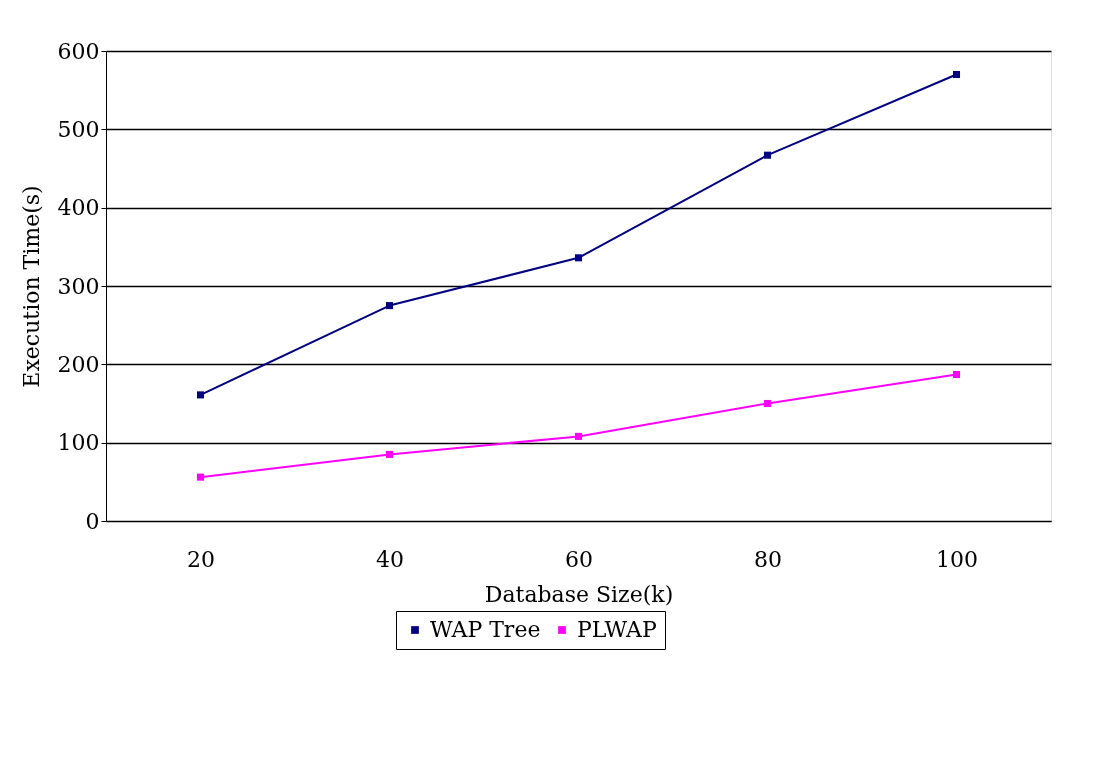 This screenshot has width=1116, height=770. Describe the element at coordinates (31, 286) in the screenshot. I see `y-axis-title: Execution Time(s)` at that location.